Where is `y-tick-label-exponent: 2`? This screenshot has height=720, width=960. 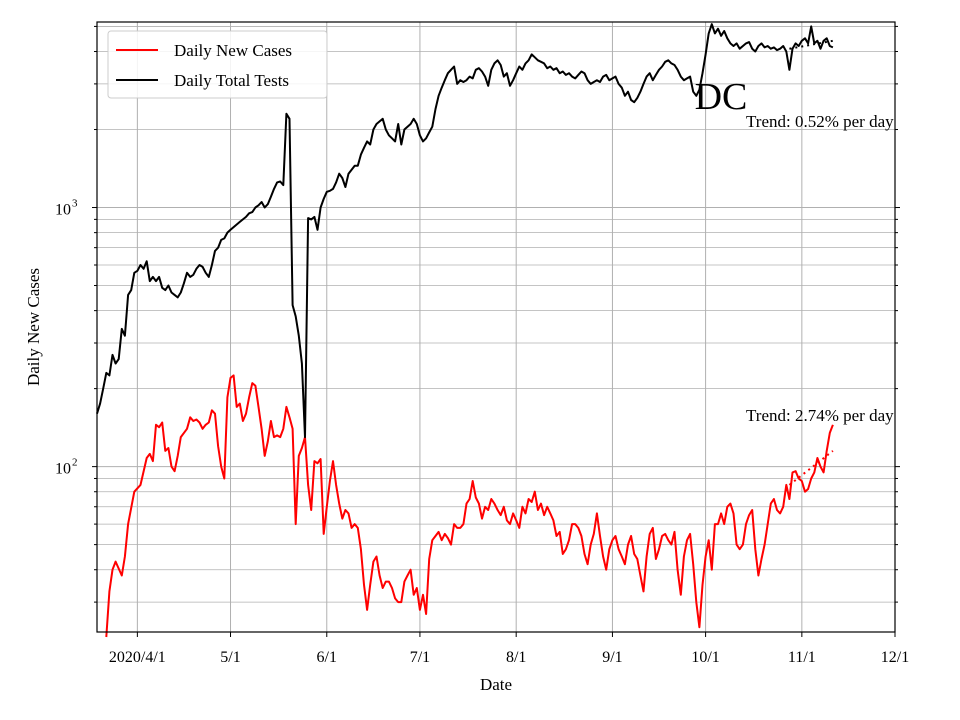
y-tick-label-exponent: 2 is located at coordinates (75, 463).